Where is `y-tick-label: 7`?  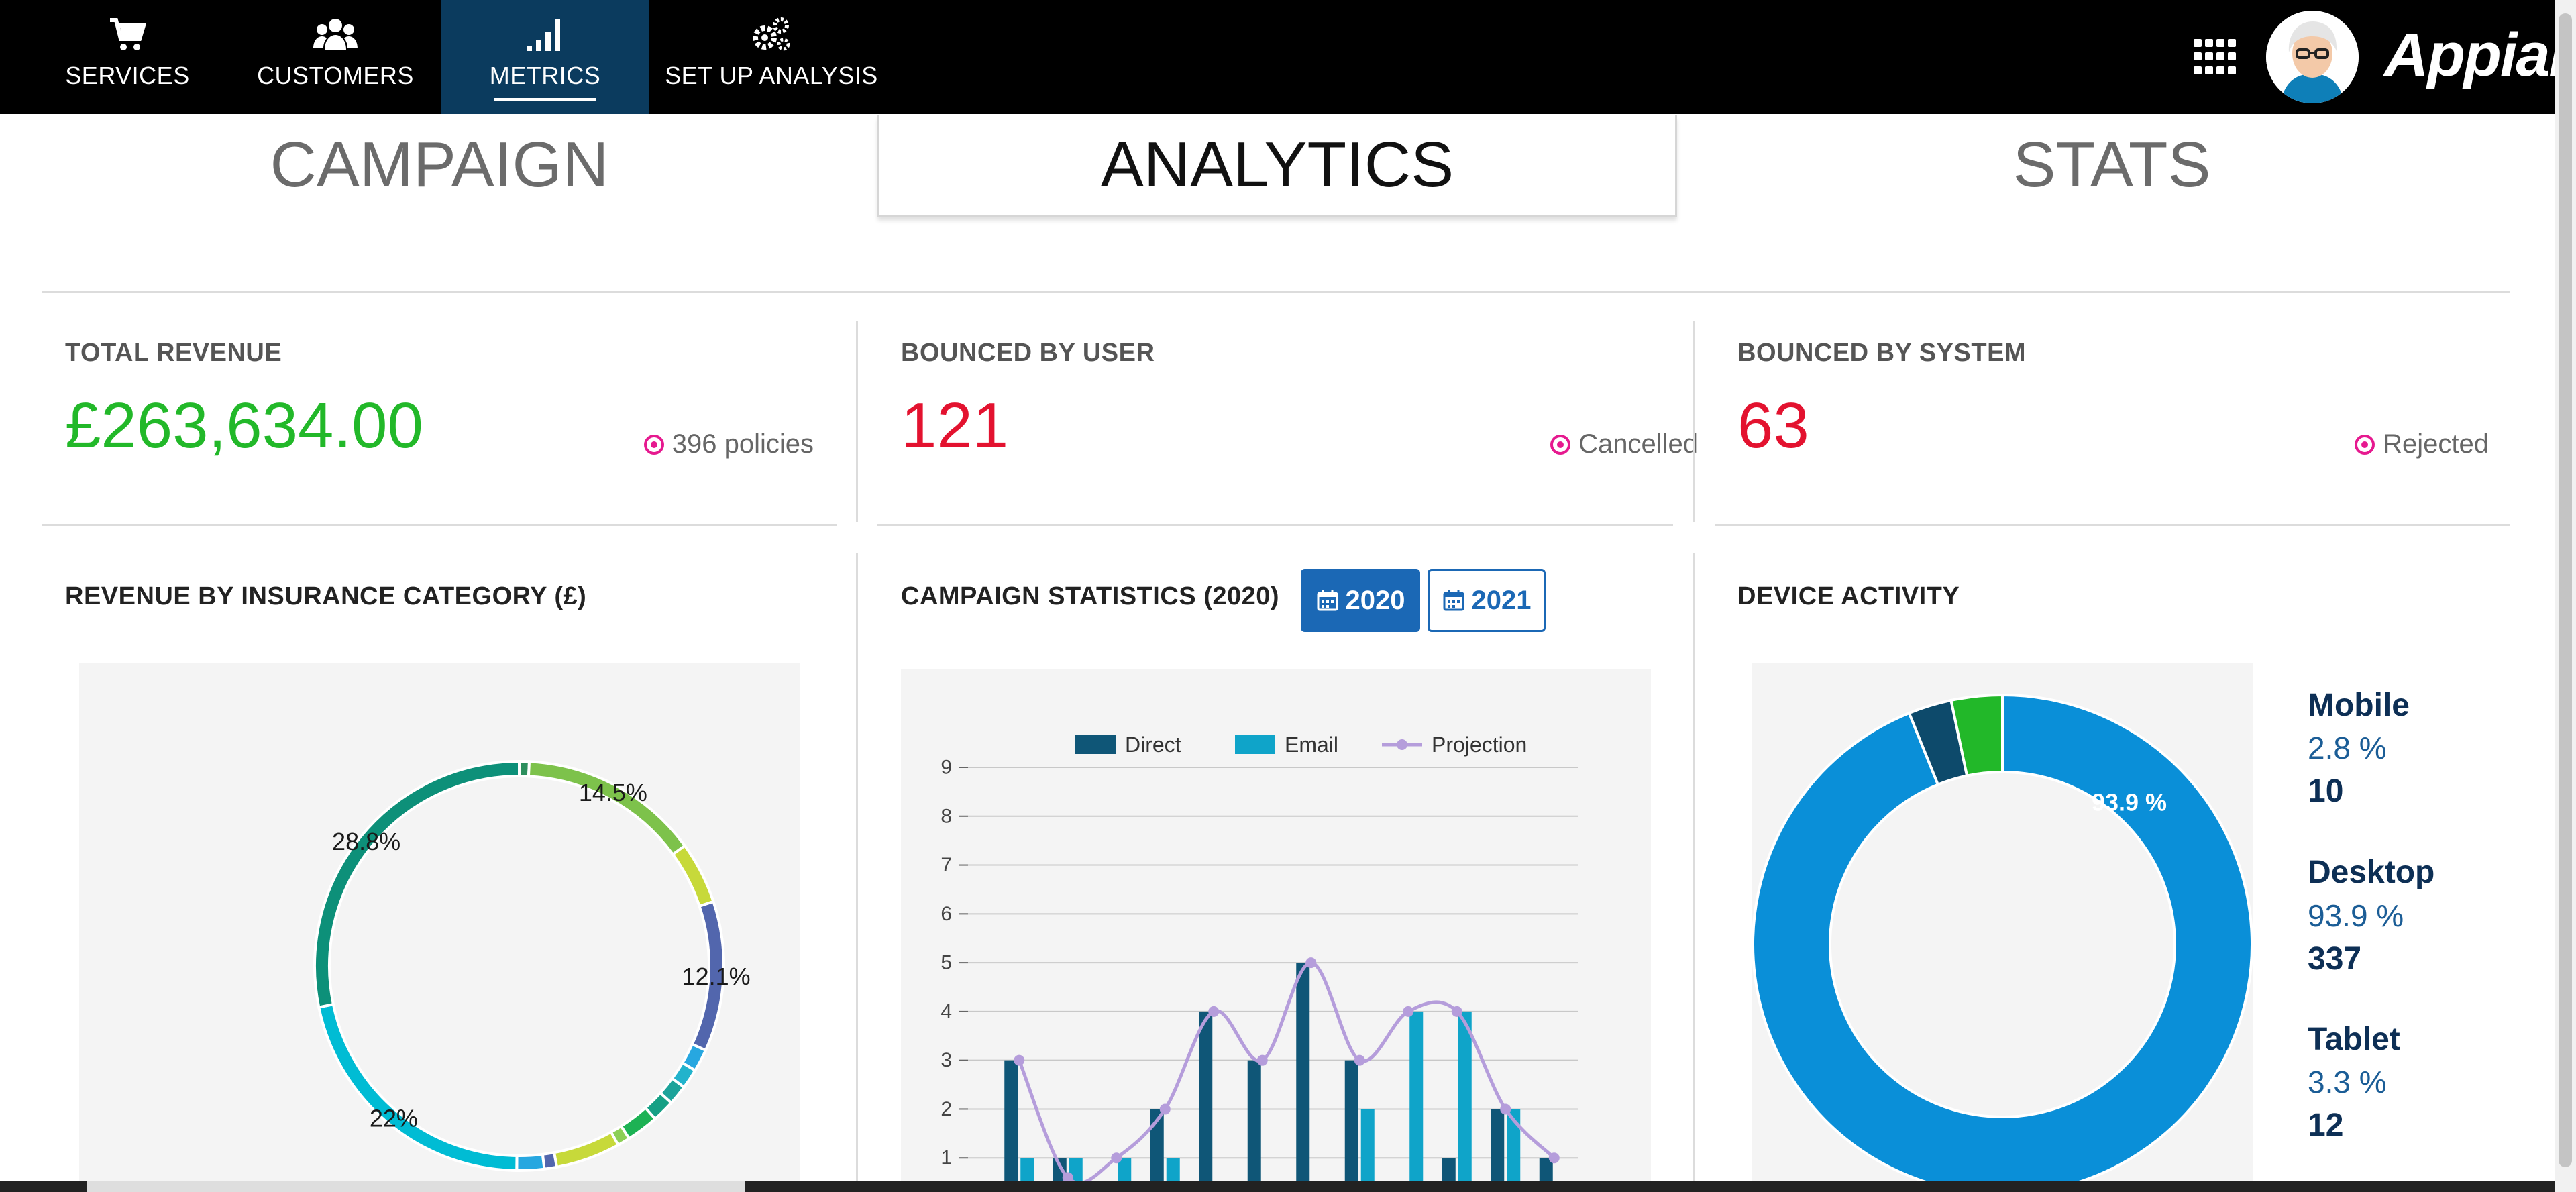 y-tick-label: 7 is located at coordinates (946, 865).